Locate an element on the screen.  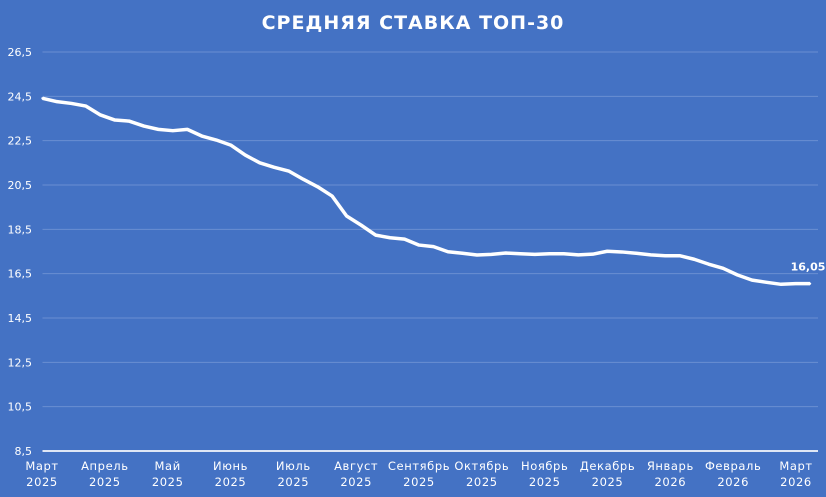
y-tick-label: 10,5 is located at coordinates (20, 407).